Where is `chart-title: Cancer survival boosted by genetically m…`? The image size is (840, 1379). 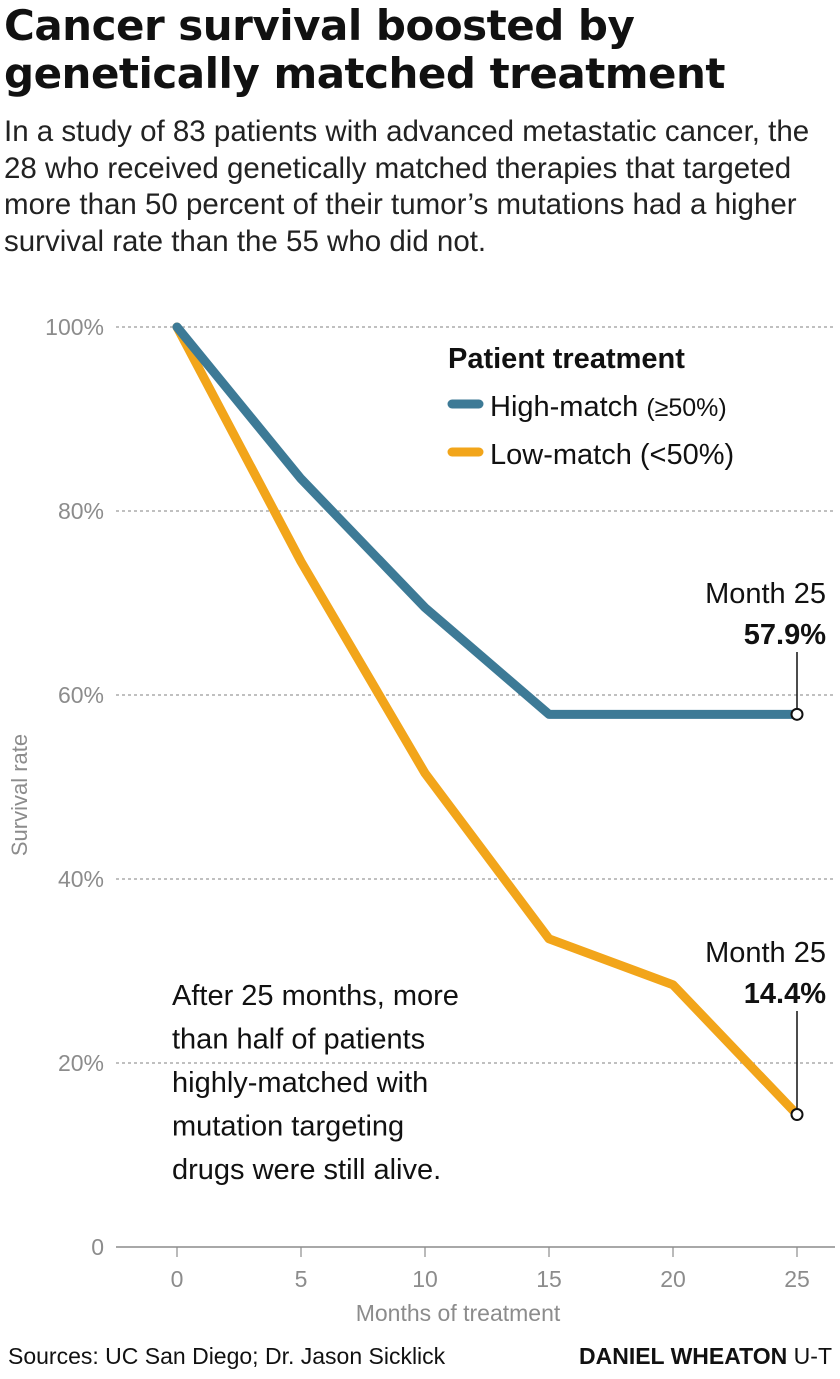 chart-title: Cancer survival boosted by genetically m… is located at coordinates (365, 49).